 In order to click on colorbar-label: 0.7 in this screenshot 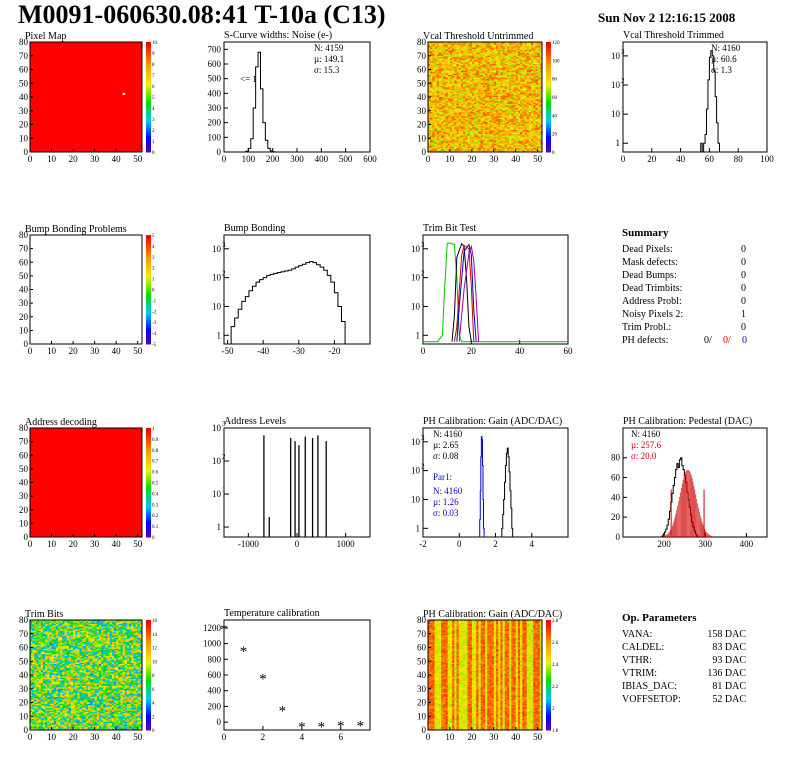, I will do `click(155, 462)`.